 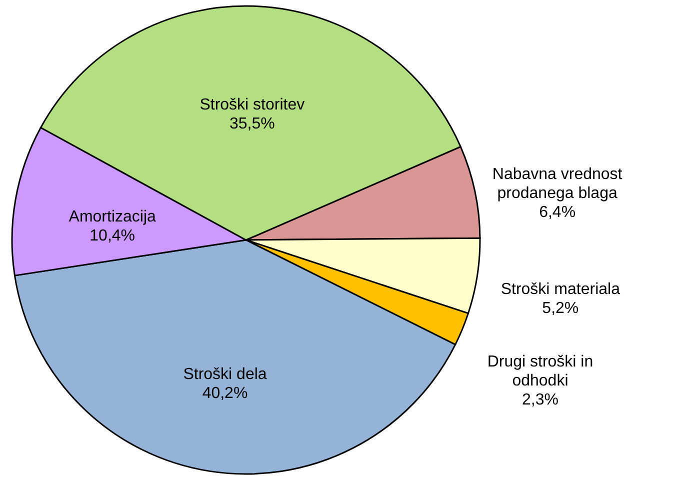 I want to click on data-label: 2,3%, so click(x=540, y=399).